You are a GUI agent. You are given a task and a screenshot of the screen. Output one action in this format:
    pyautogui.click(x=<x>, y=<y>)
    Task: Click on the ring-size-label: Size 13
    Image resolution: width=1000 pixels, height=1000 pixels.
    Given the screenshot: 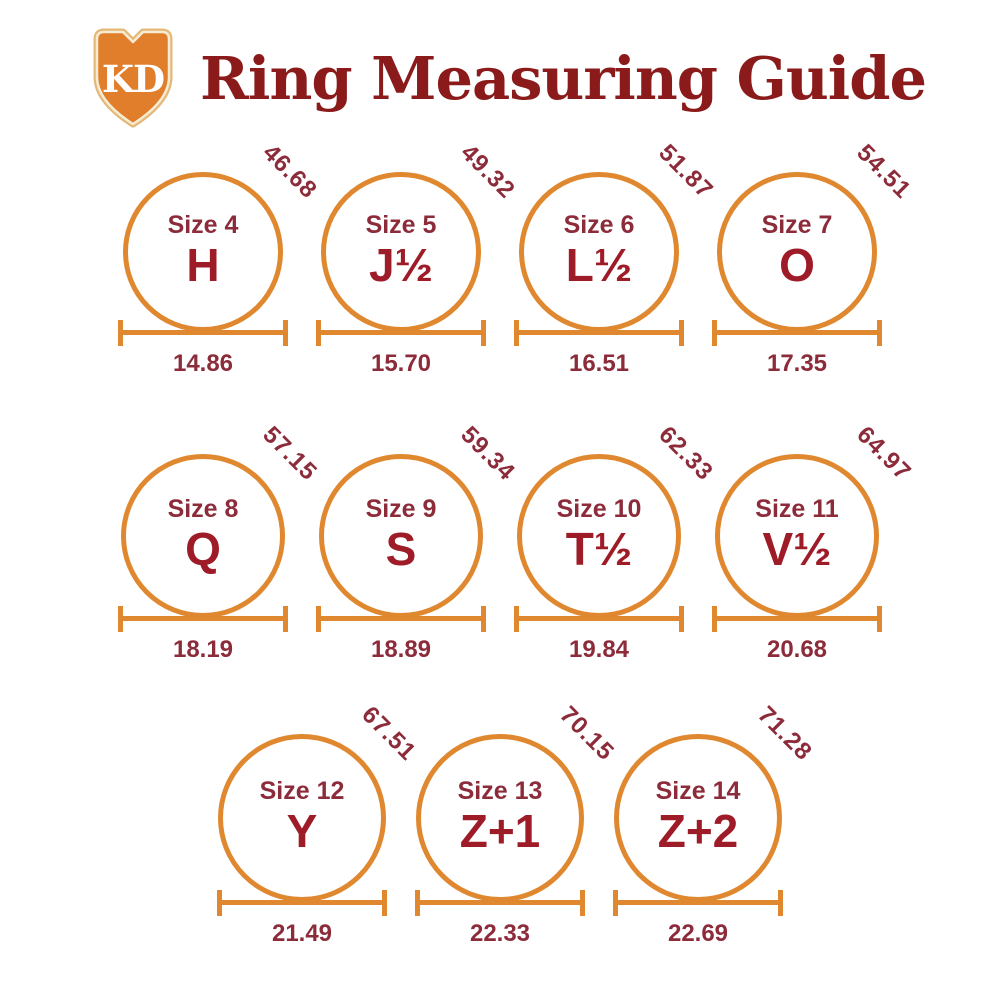 What is the action you would take?
    pyautogui.click(x=500, y=790)
    